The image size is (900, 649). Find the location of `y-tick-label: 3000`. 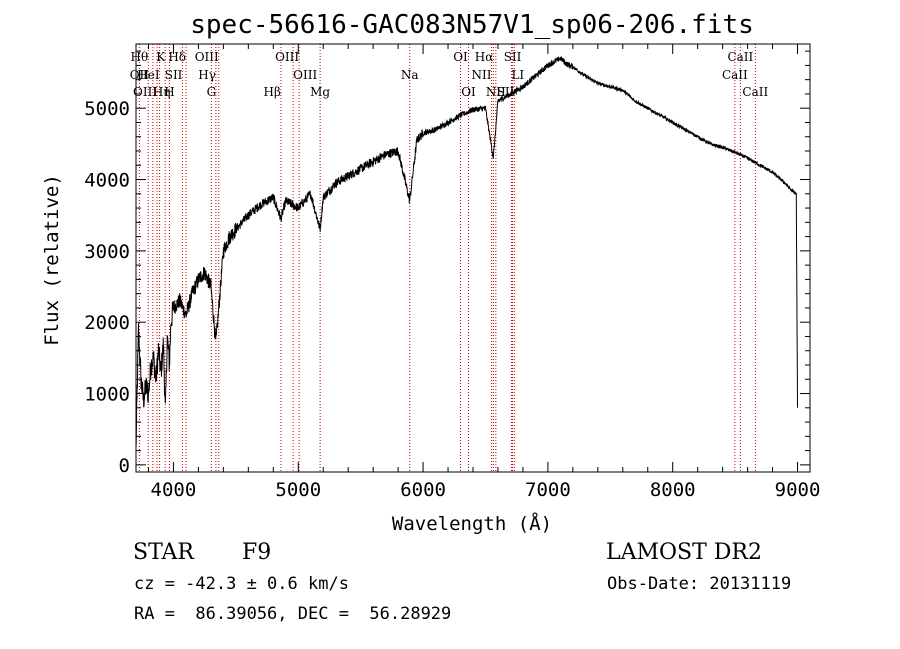

y-tick-label: 3000 is located at coordinates (107, 252).